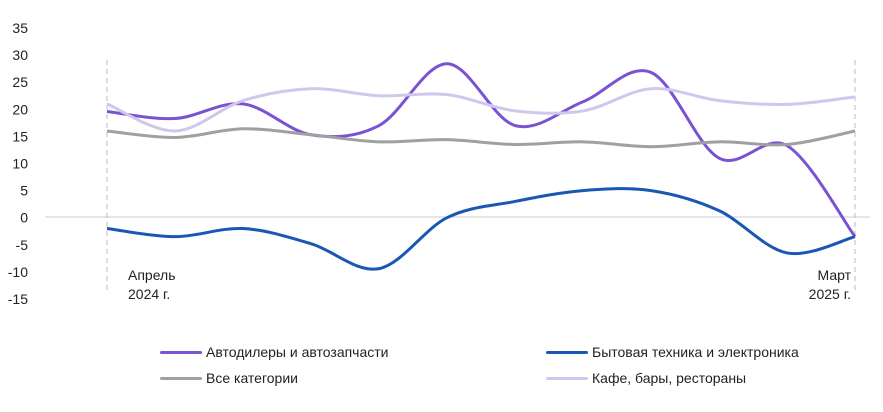  I want to click on y-tick-label: 25, so click(20, 82).